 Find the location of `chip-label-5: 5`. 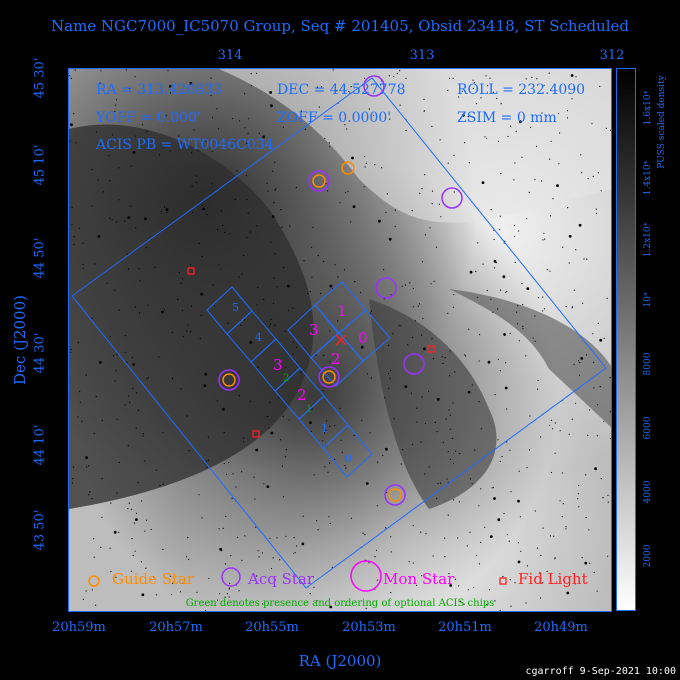

chip-label-5: 5 is located at coordinates (235, 307).